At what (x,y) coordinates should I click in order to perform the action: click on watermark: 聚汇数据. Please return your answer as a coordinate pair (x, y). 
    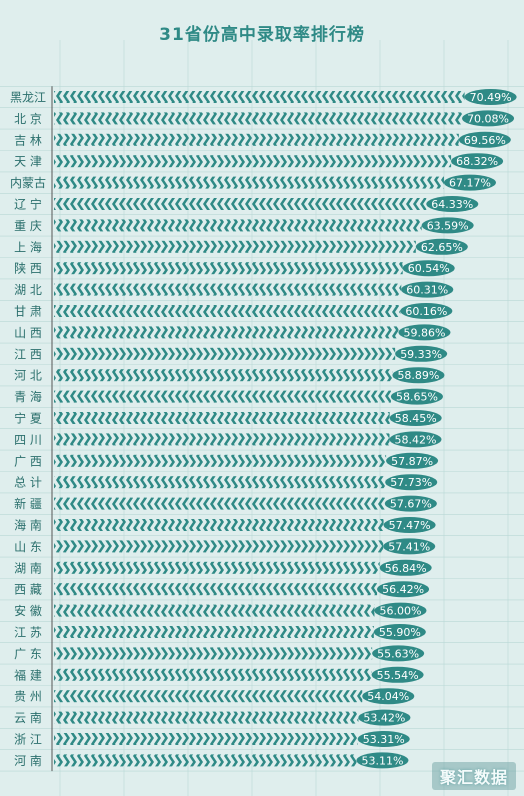
    Looking at the image, I should click on (473, 776).